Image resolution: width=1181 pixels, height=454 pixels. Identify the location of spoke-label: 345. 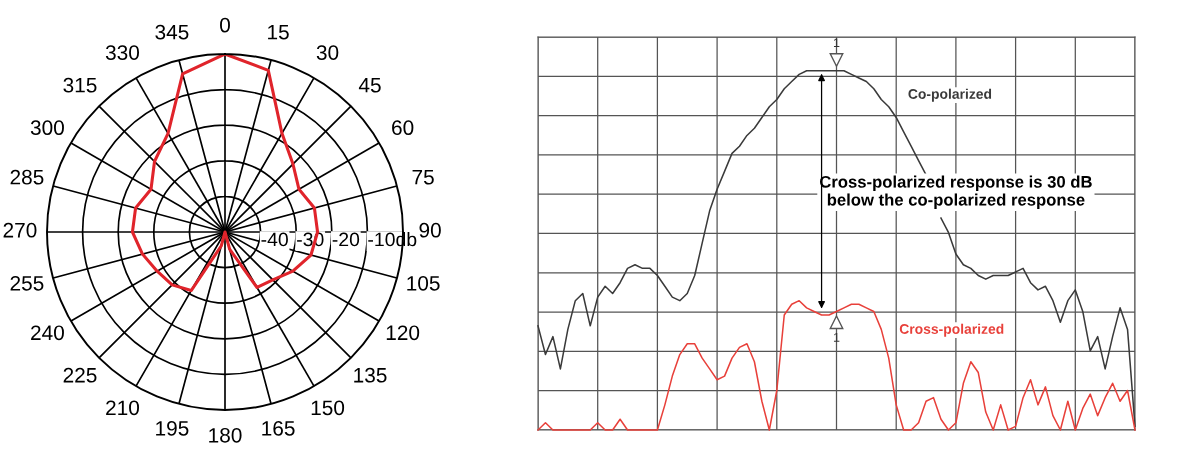
(172, 32).